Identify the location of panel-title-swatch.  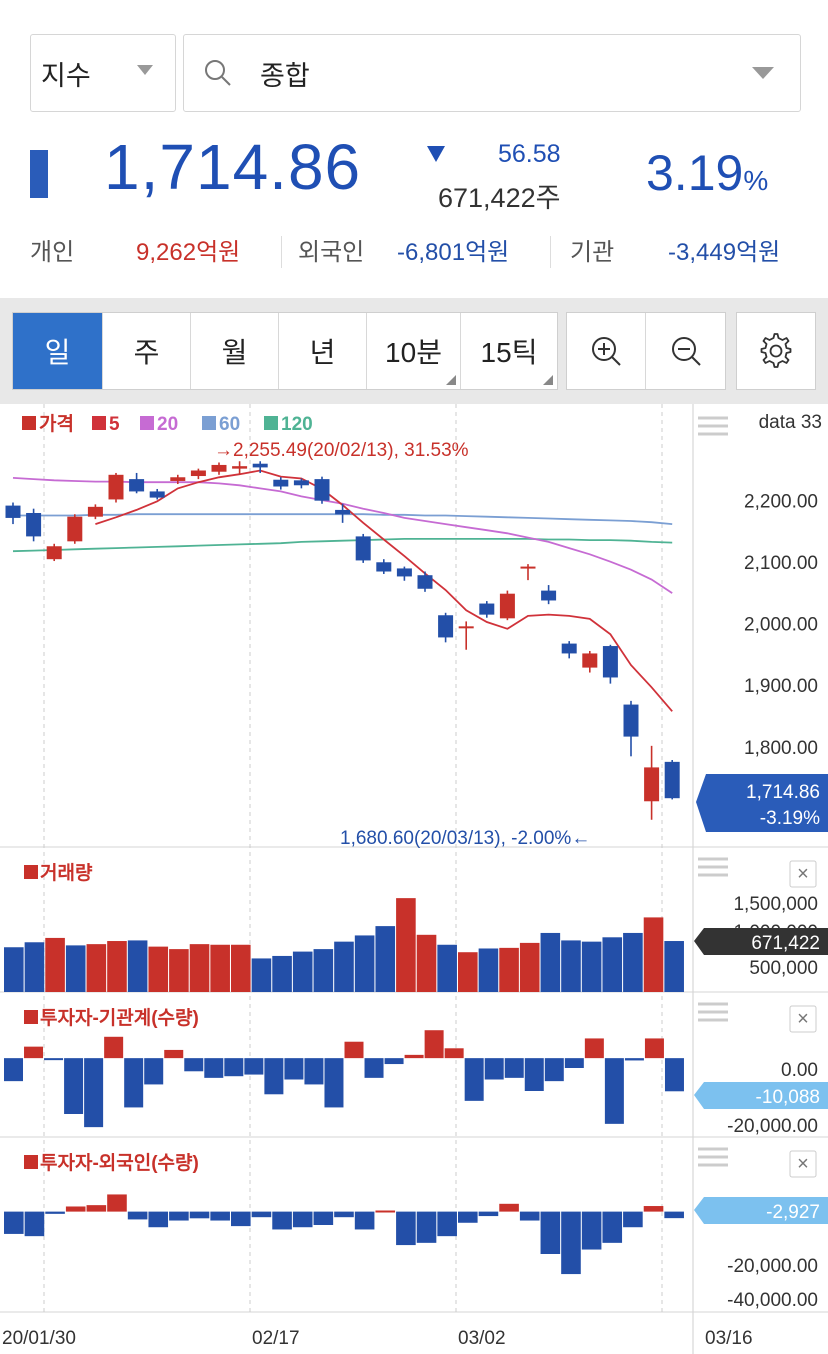
(31, 1162).